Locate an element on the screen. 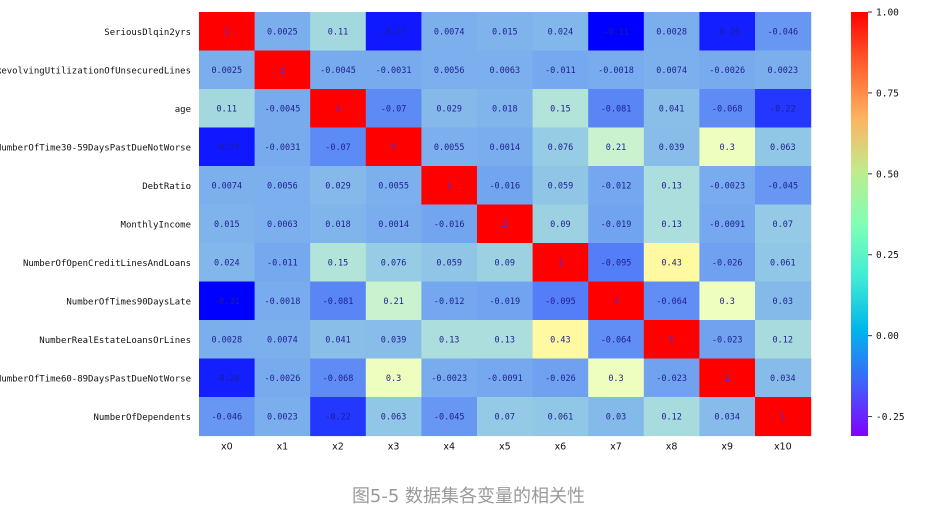 This screenshot has height=518, width=937. cell-value-label: -0.27 is located at coordinates (227, 148).